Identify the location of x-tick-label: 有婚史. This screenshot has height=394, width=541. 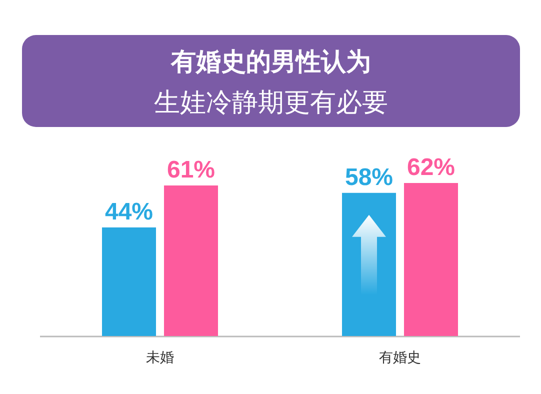
(400, 357).